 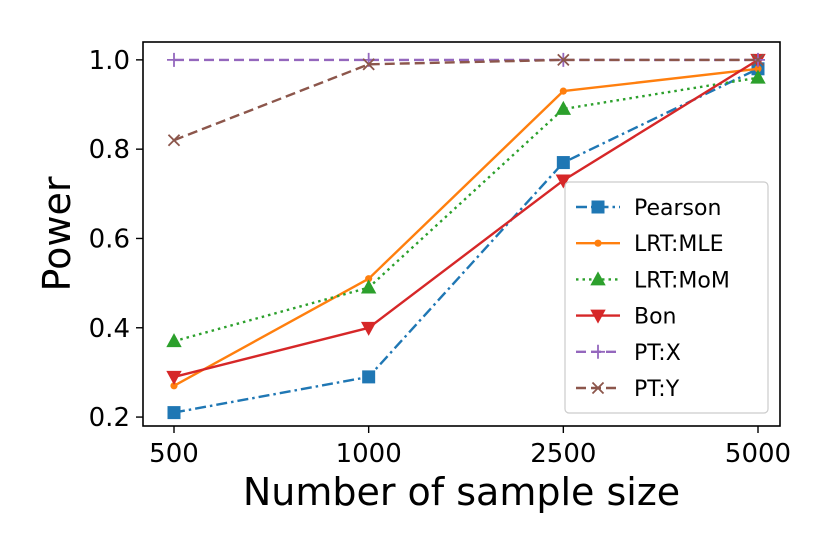 I want to click on legend-box, so click(x=666, y=297).